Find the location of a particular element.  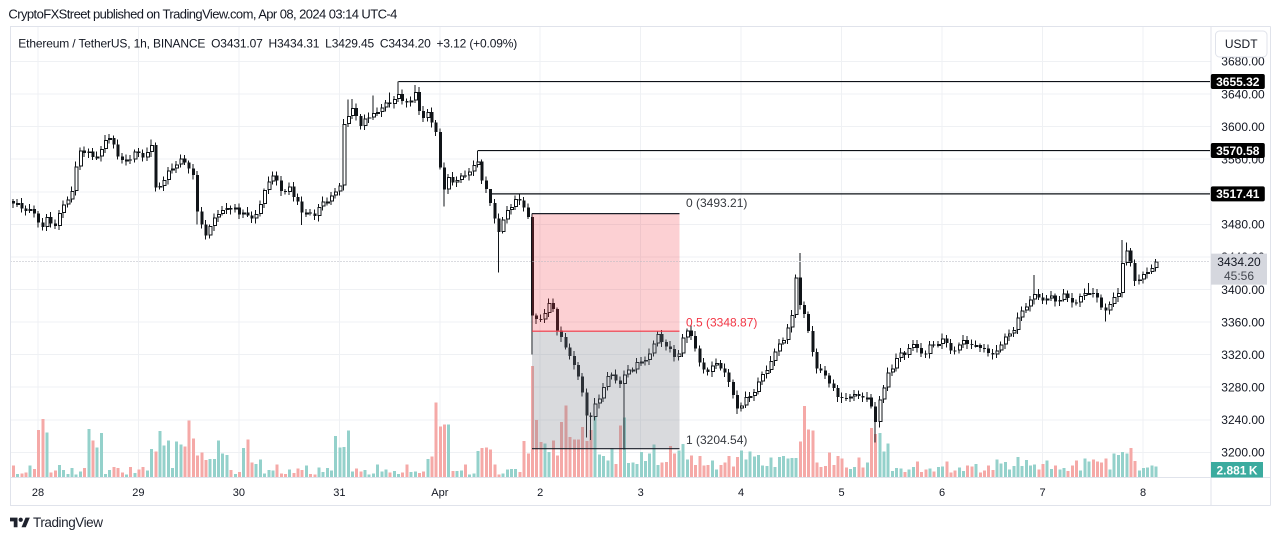

svg-text: 1 (3204.54) is located at coordinates (716, 440).